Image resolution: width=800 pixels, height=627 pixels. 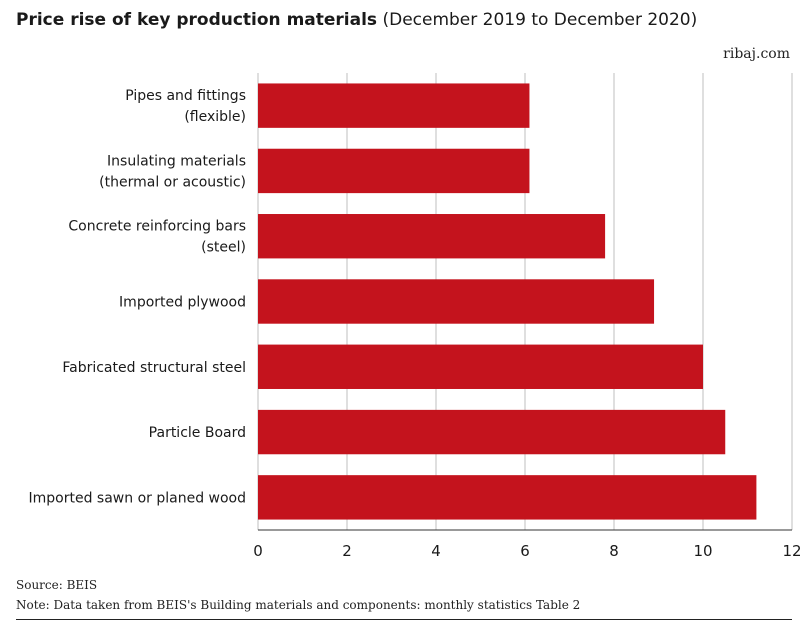 What do you see at coordinates (791, 551) in the screenshot?
I see `x-tick-label: 12` at bounding box center [791, 551].